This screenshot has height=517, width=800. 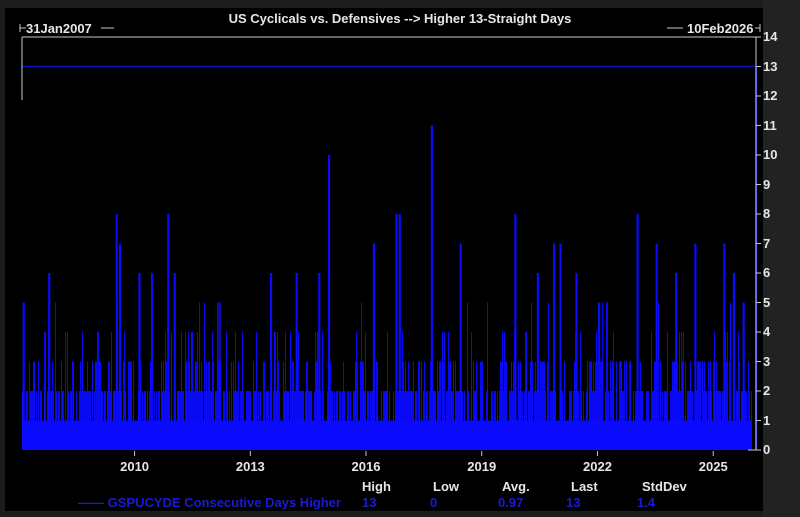 I want to click on x-tick-label: 2013, so click(x=250, y=466).